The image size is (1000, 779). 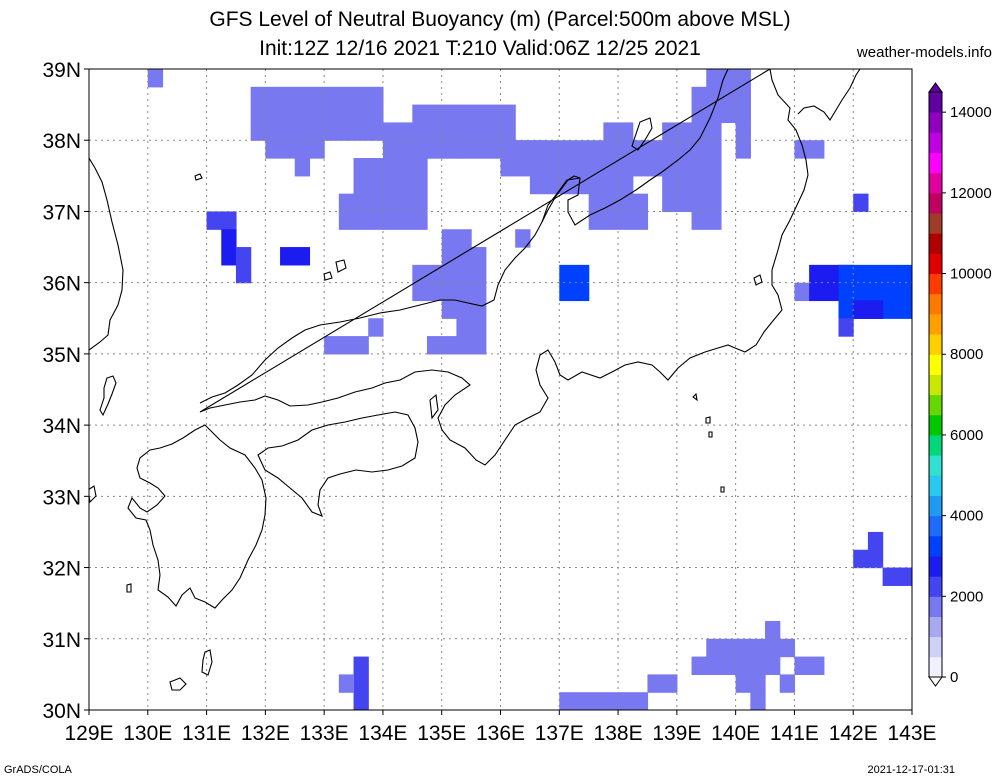 I want to click on xtick-label-3: 132E, so click(x=265, y=733).